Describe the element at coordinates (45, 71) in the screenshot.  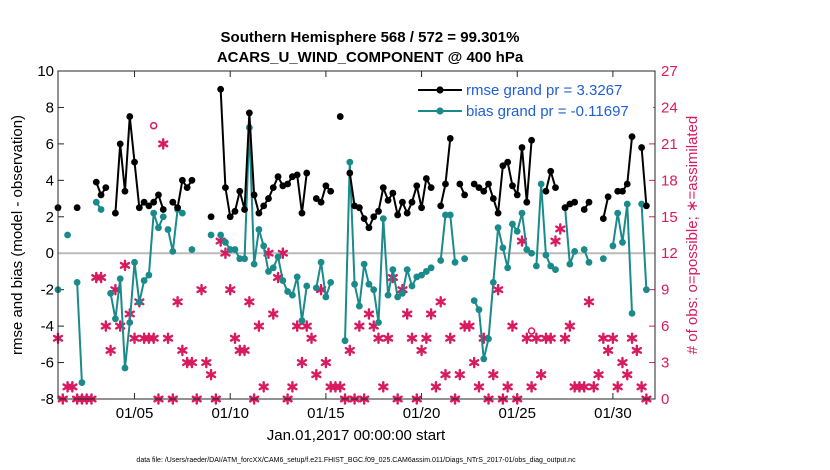
I see `y-tick-label: 10` at that location.